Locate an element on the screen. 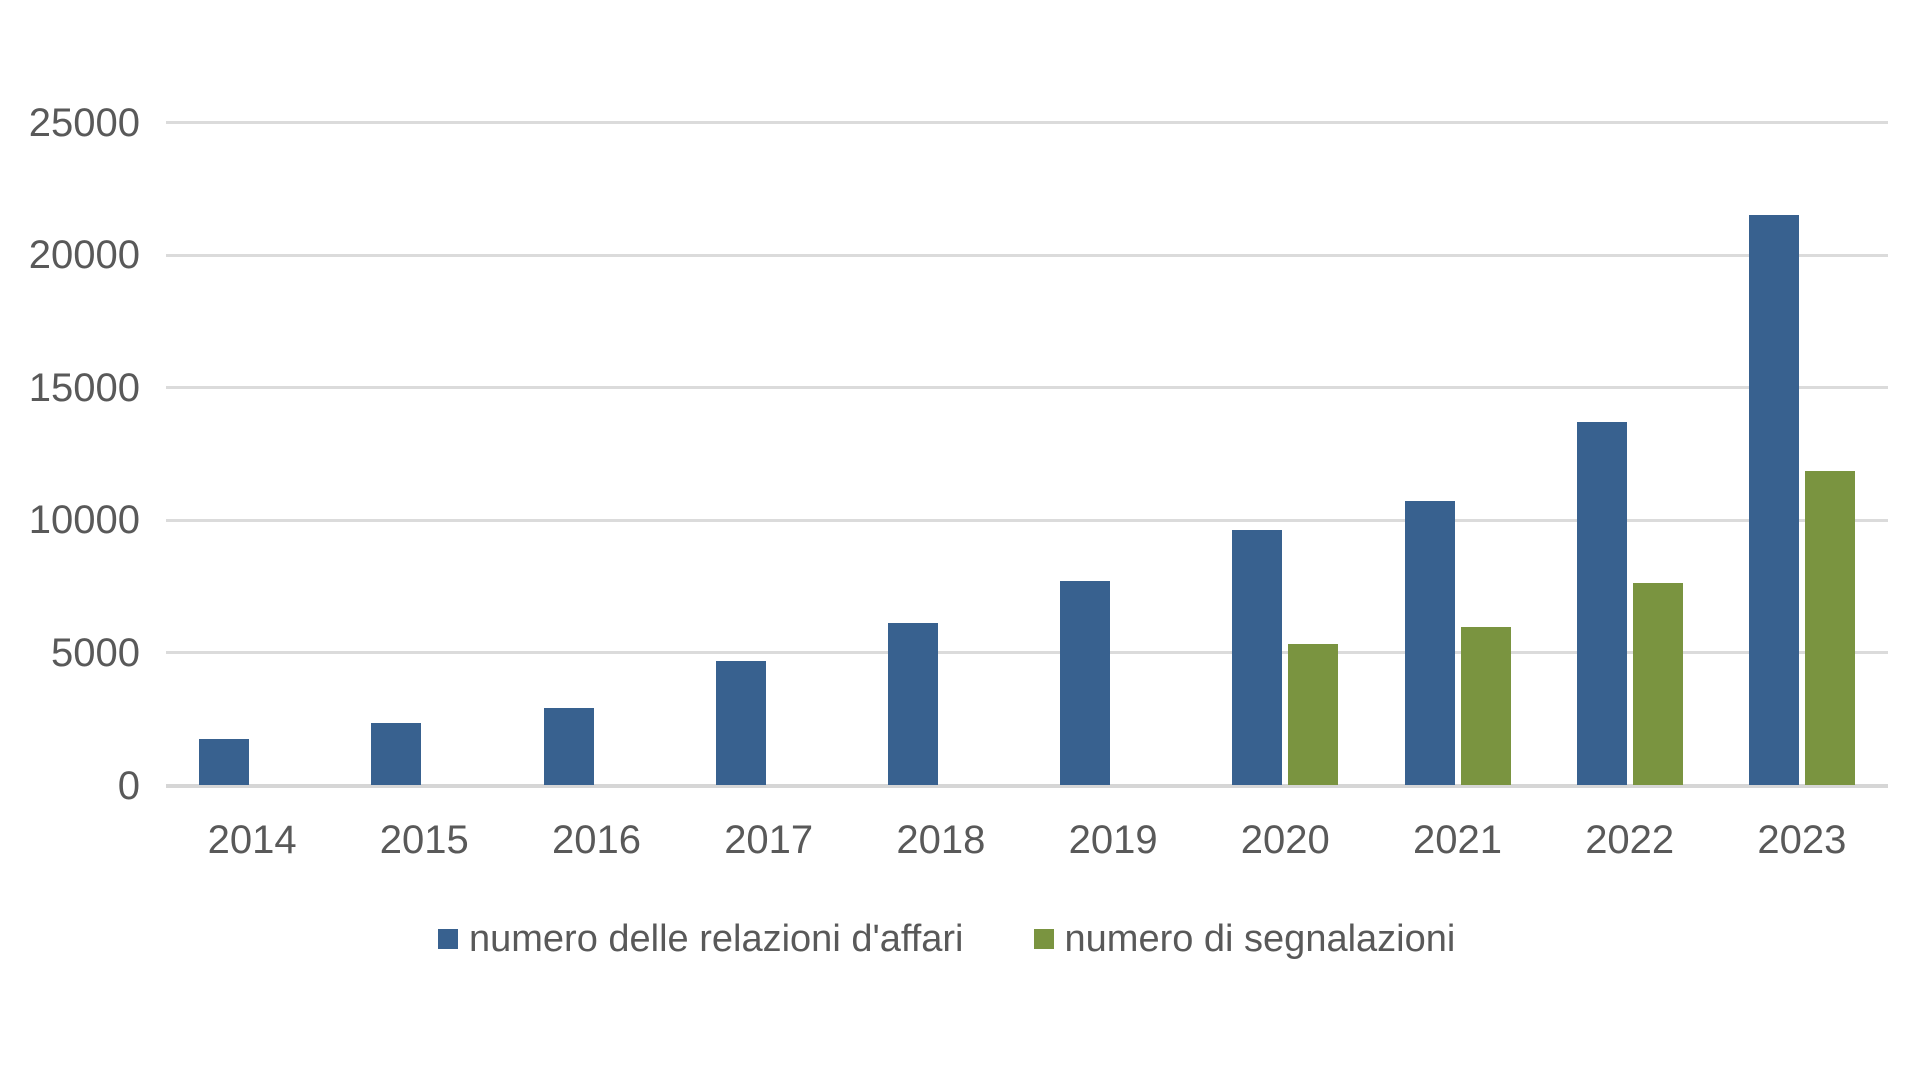 This screenshot has width=1920, height=1080. legend-item-relazioni: numero delle relazioni d'affari is located at coordinates (701, 939).